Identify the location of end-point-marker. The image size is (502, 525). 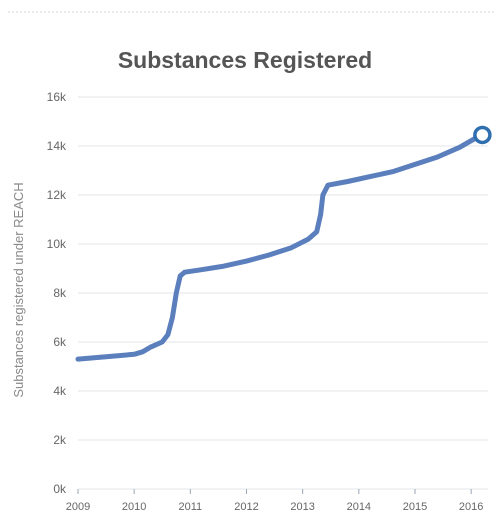
(482, 135).